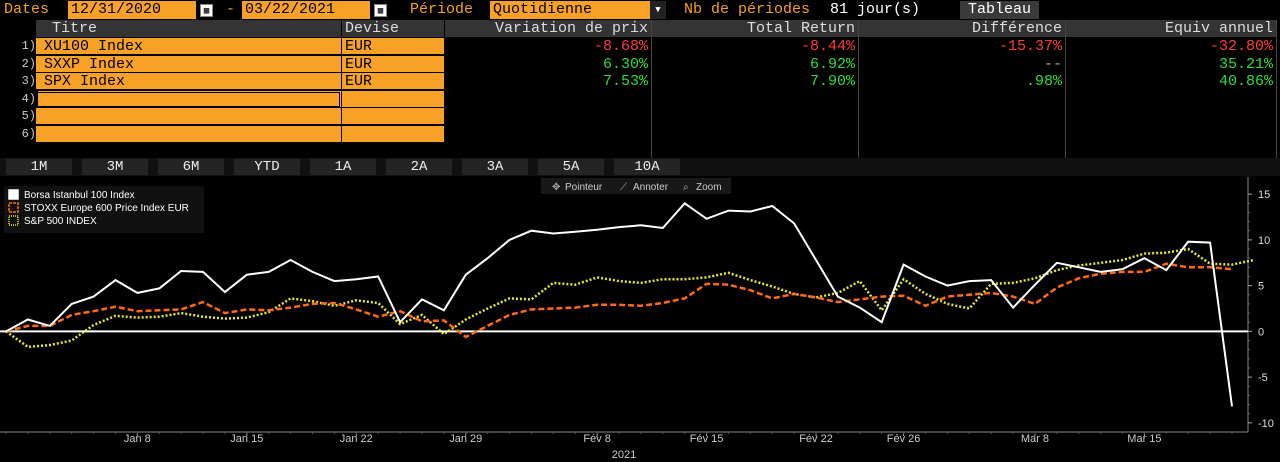 The width and height of the screenshot is (1280, 462). I want to click on legend-entry: Borsa Istanbul 100 Index, so click(79, 195).